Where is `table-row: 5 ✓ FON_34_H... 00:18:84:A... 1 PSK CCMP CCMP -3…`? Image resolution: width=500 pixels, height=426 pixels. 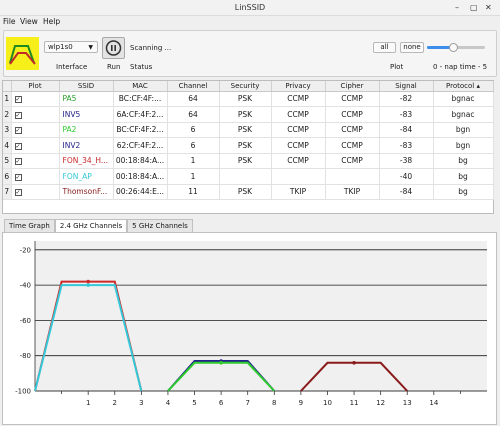
table-row: 5 ✓ FON_34_H... 00:18:84:A... 1 PSK CCMP CCMP -3… is located at coordinates (248, 161).